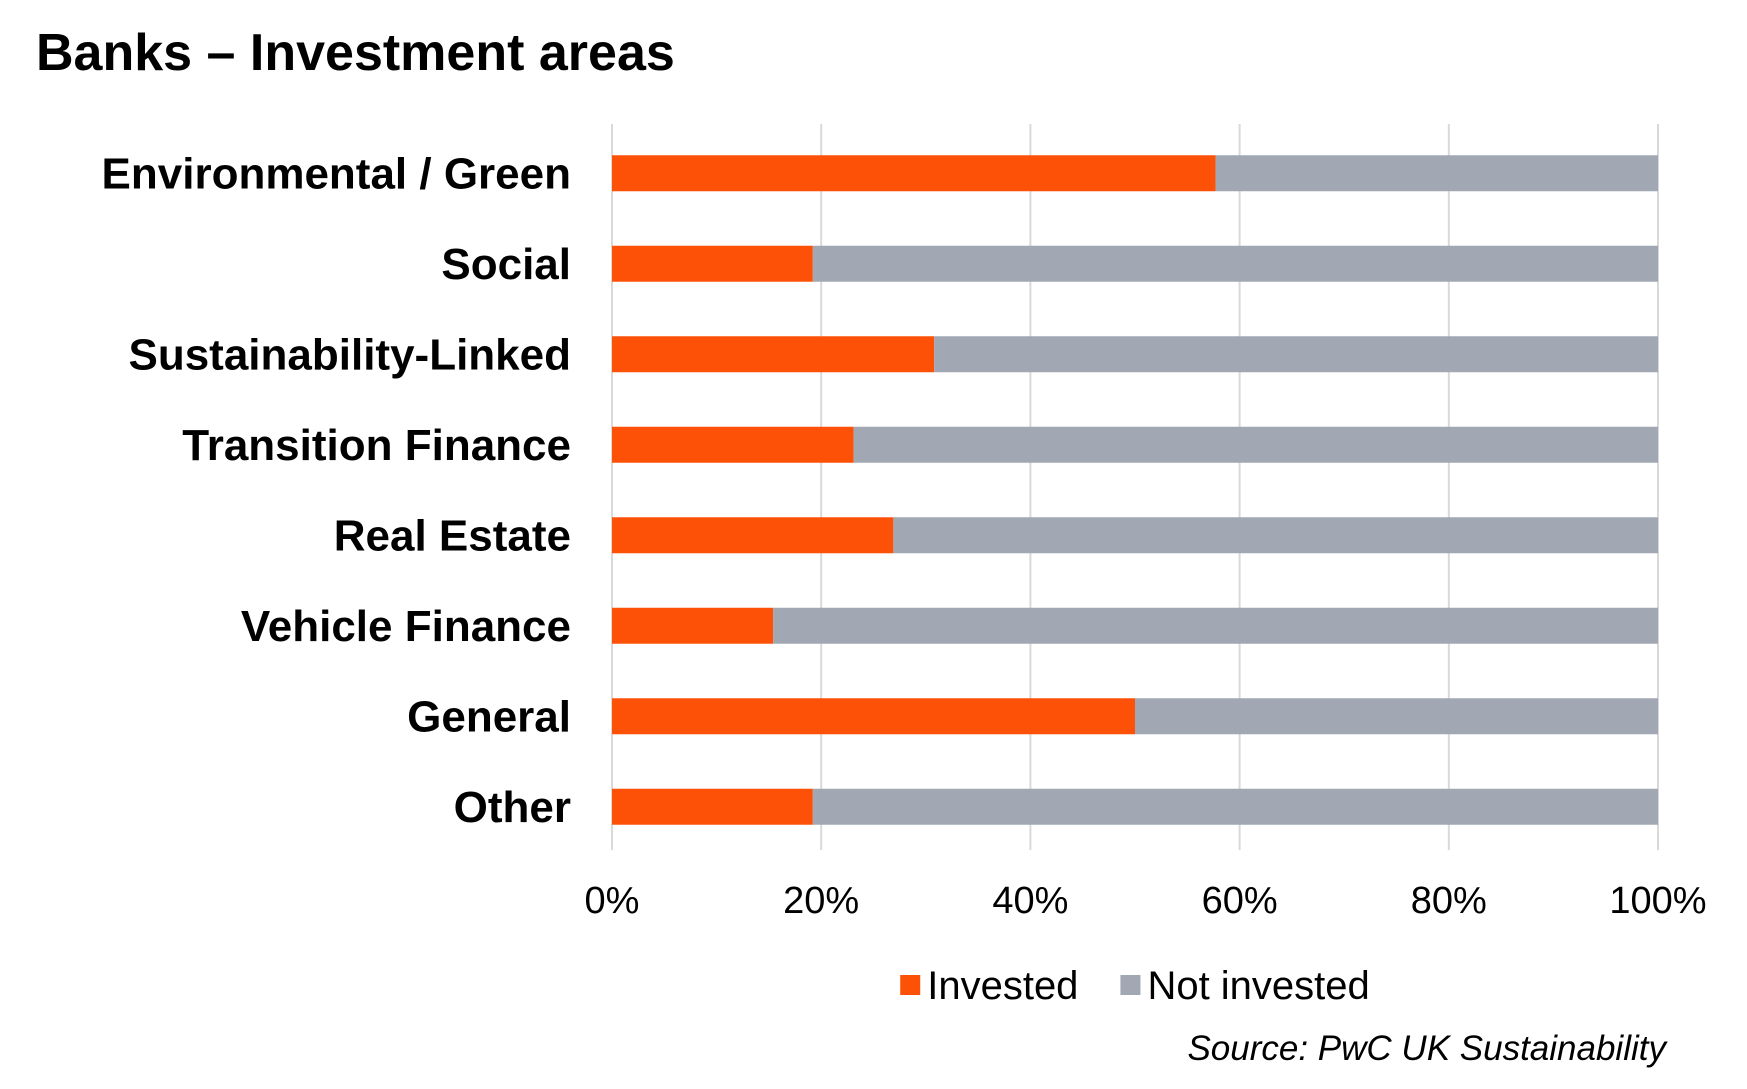  I want to click on x-tick-label: 80%, so click(1449, 901).